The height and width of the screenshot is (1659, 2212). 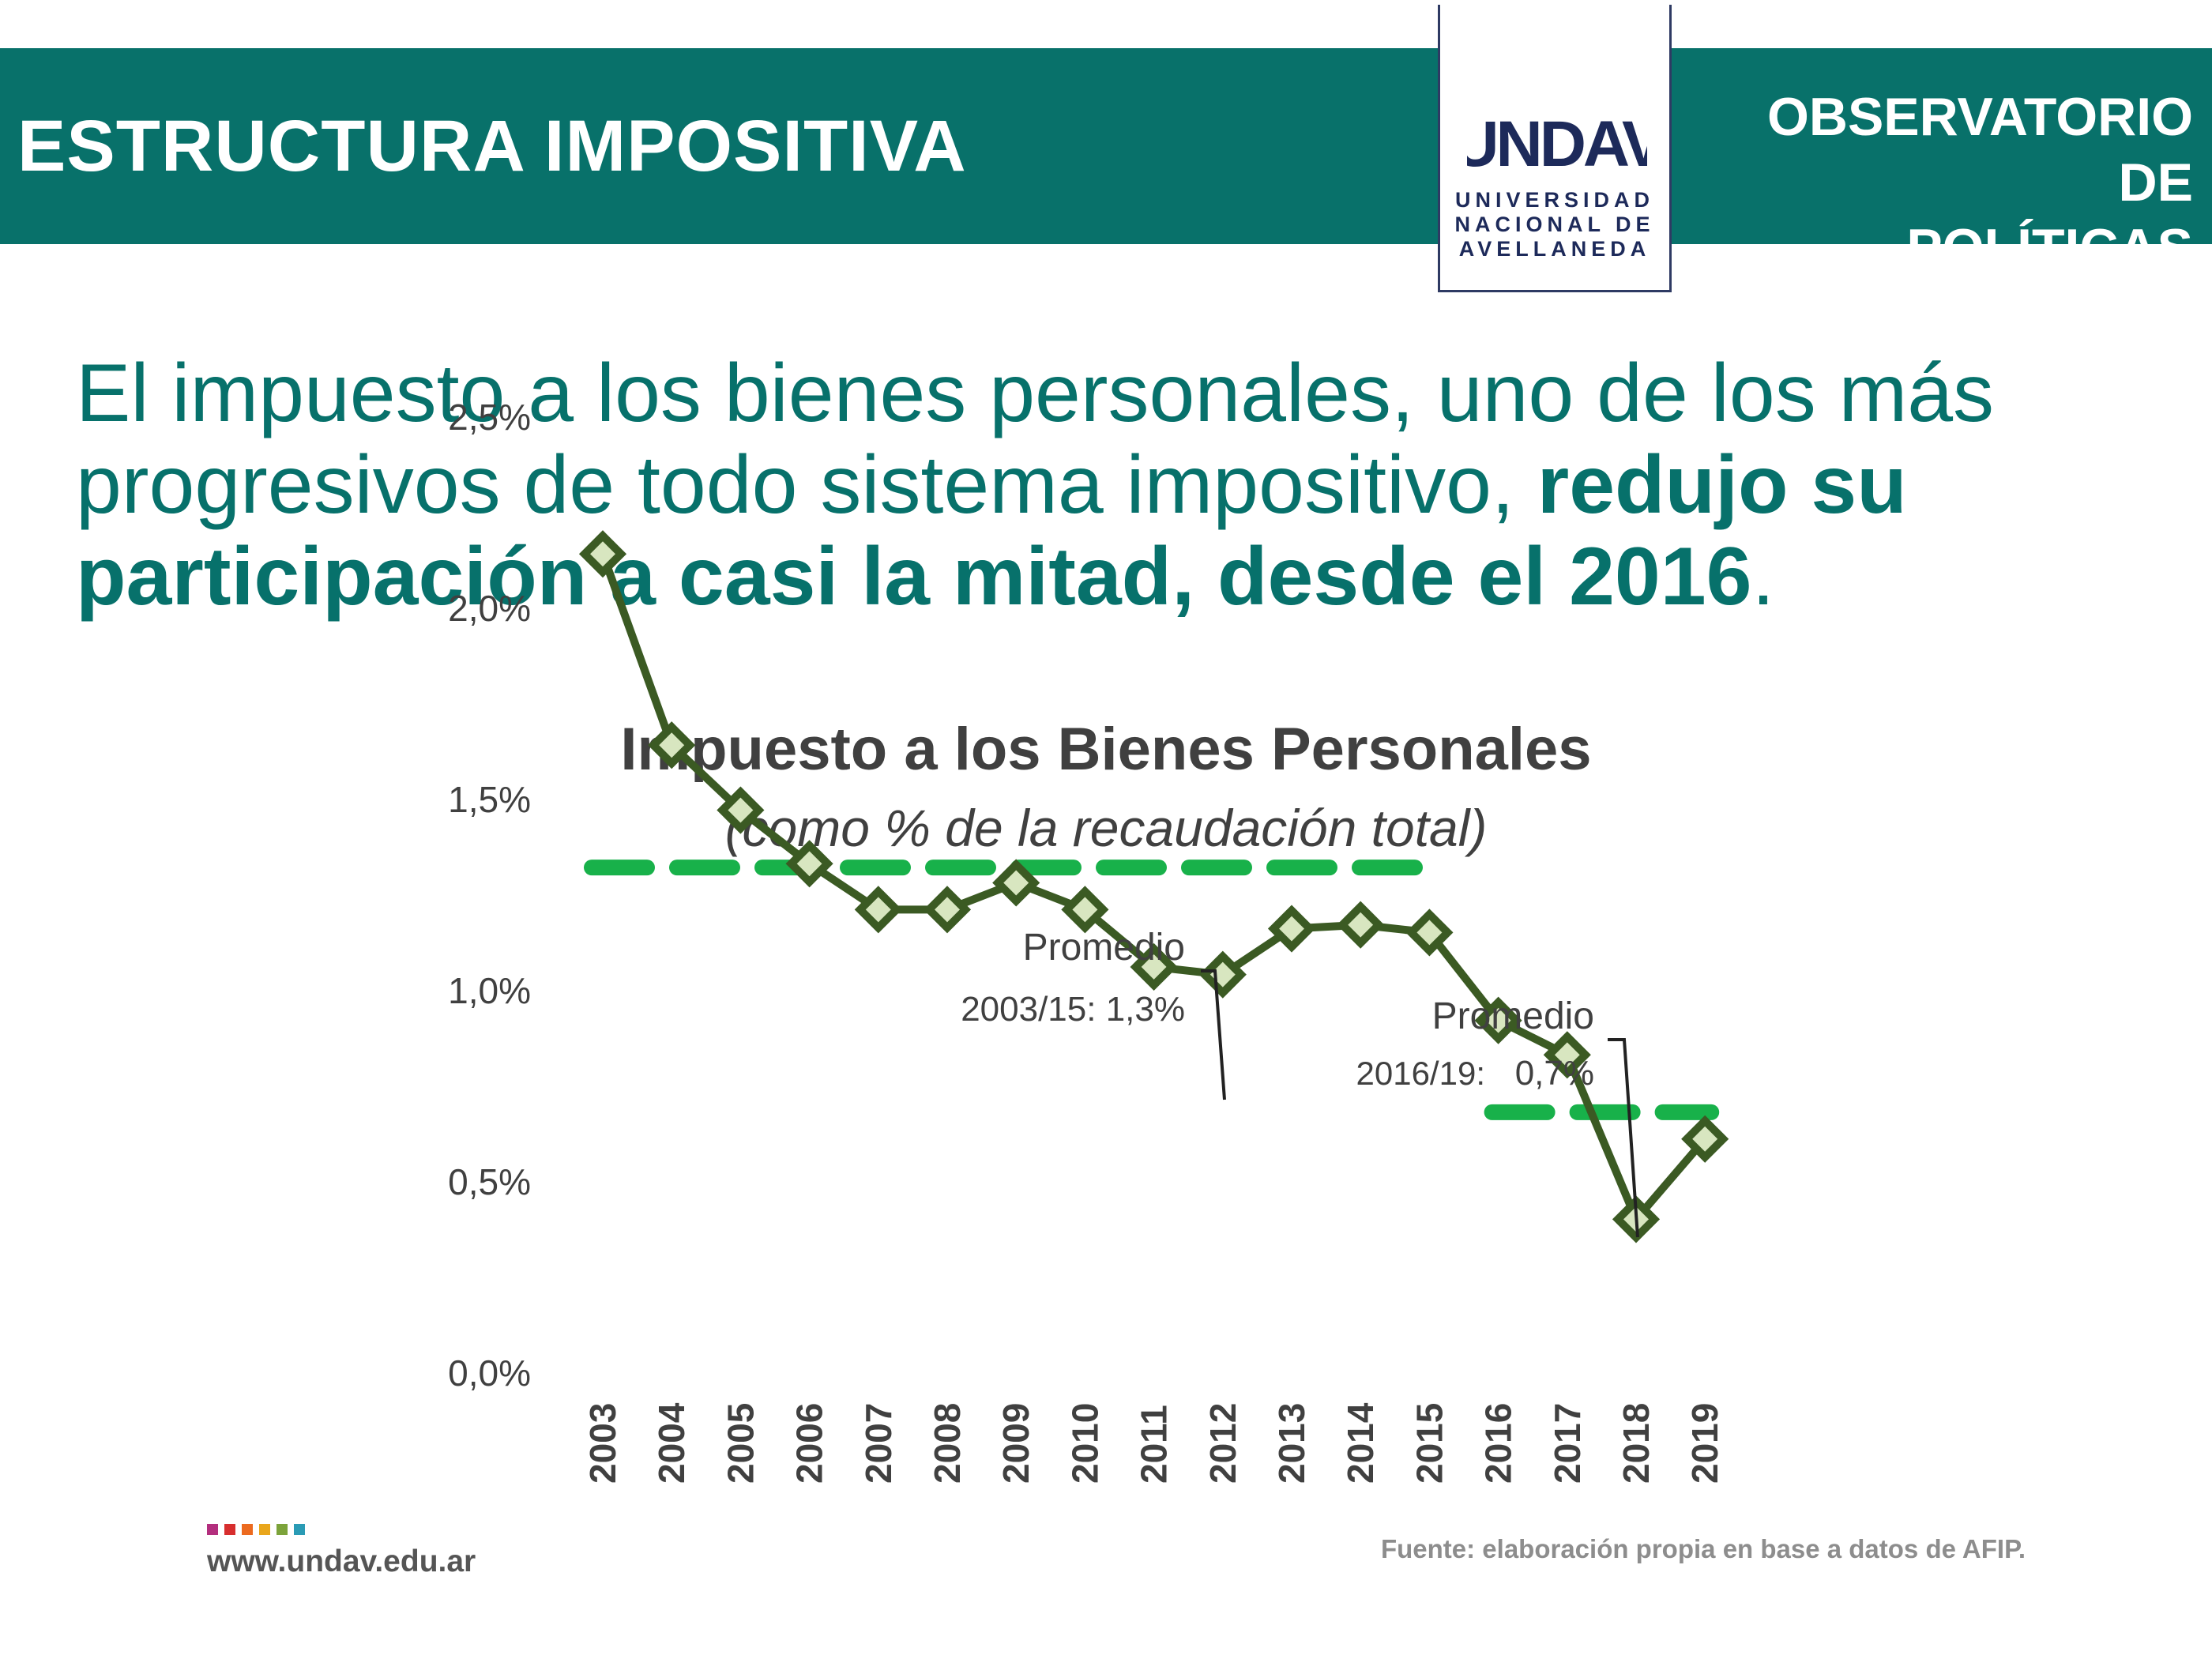 I want to click on svg-text: UNDAV, so click(x=1557, y=143).